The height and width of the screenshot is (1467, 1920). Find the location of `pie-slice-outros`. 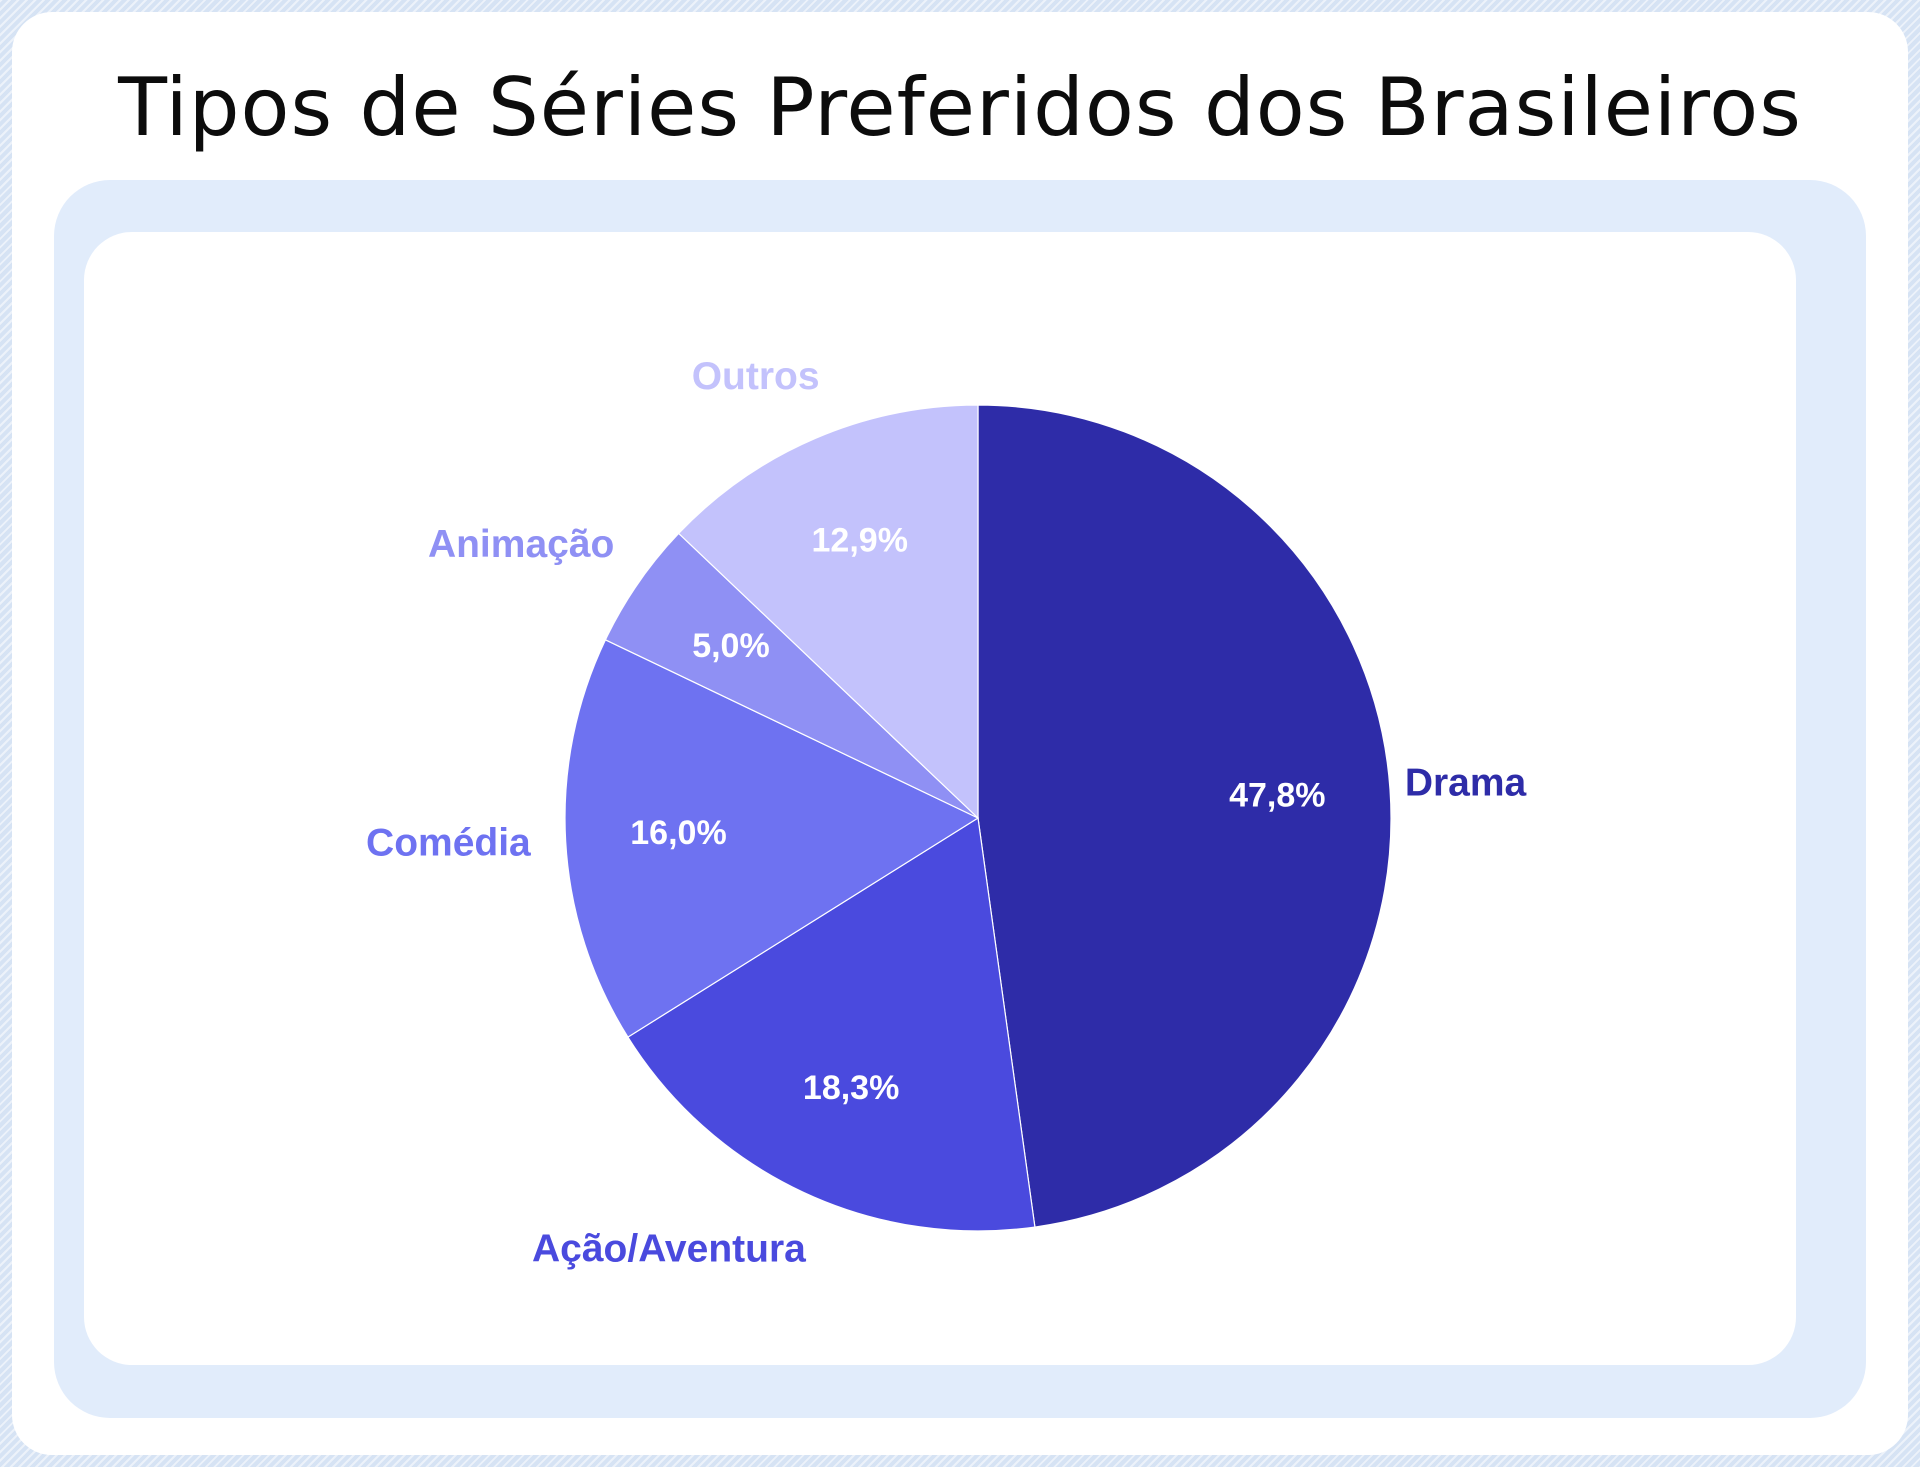

pie-slice-outros is located at coordinates (828, 612).